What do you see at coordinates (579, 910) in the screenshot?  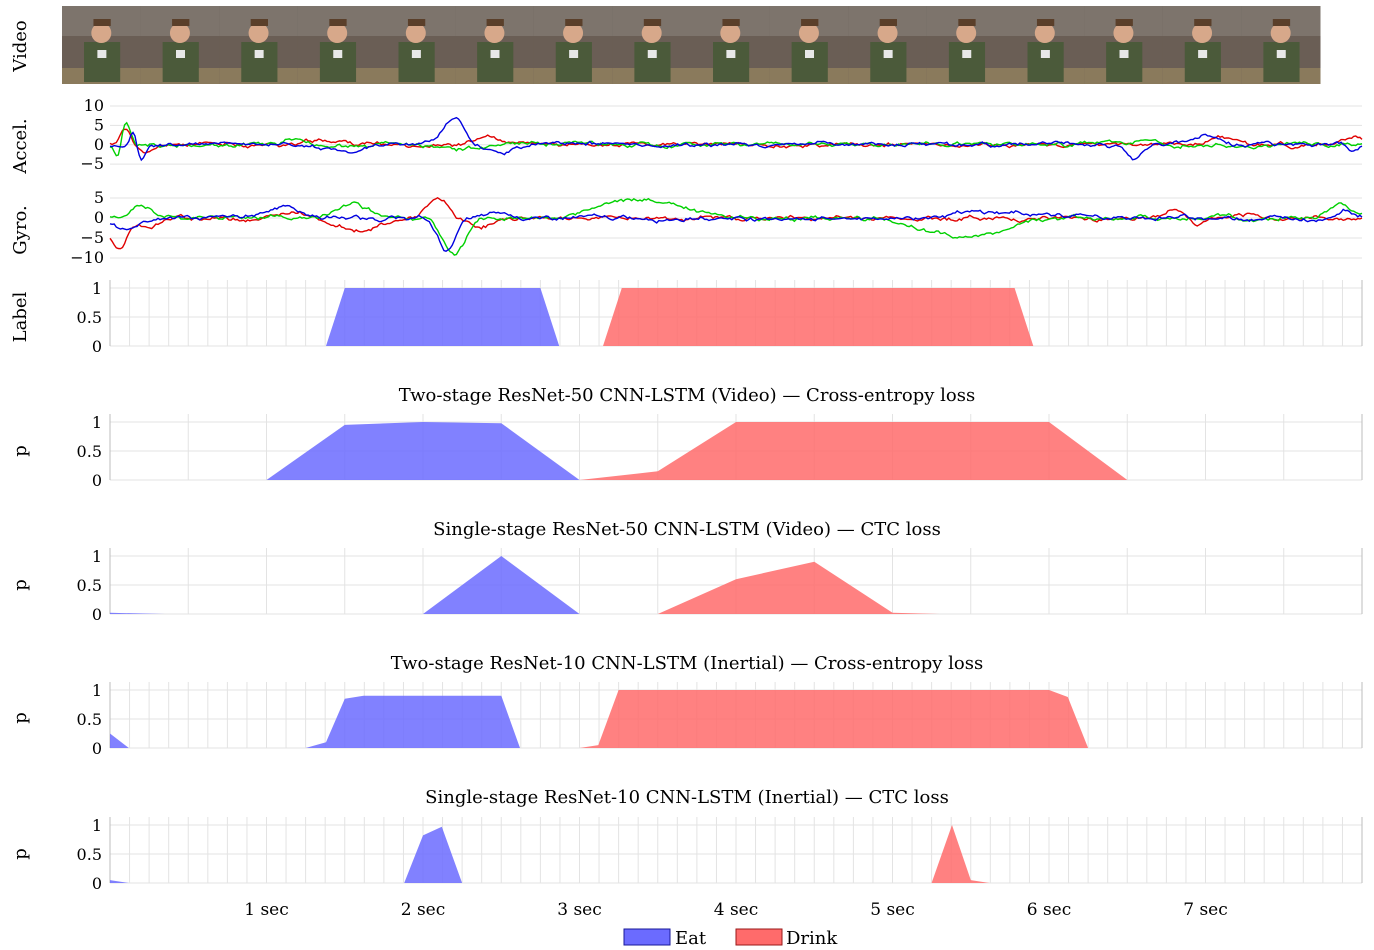 I see `xtick-label: 3 sec` at bounding box center [579, 910].